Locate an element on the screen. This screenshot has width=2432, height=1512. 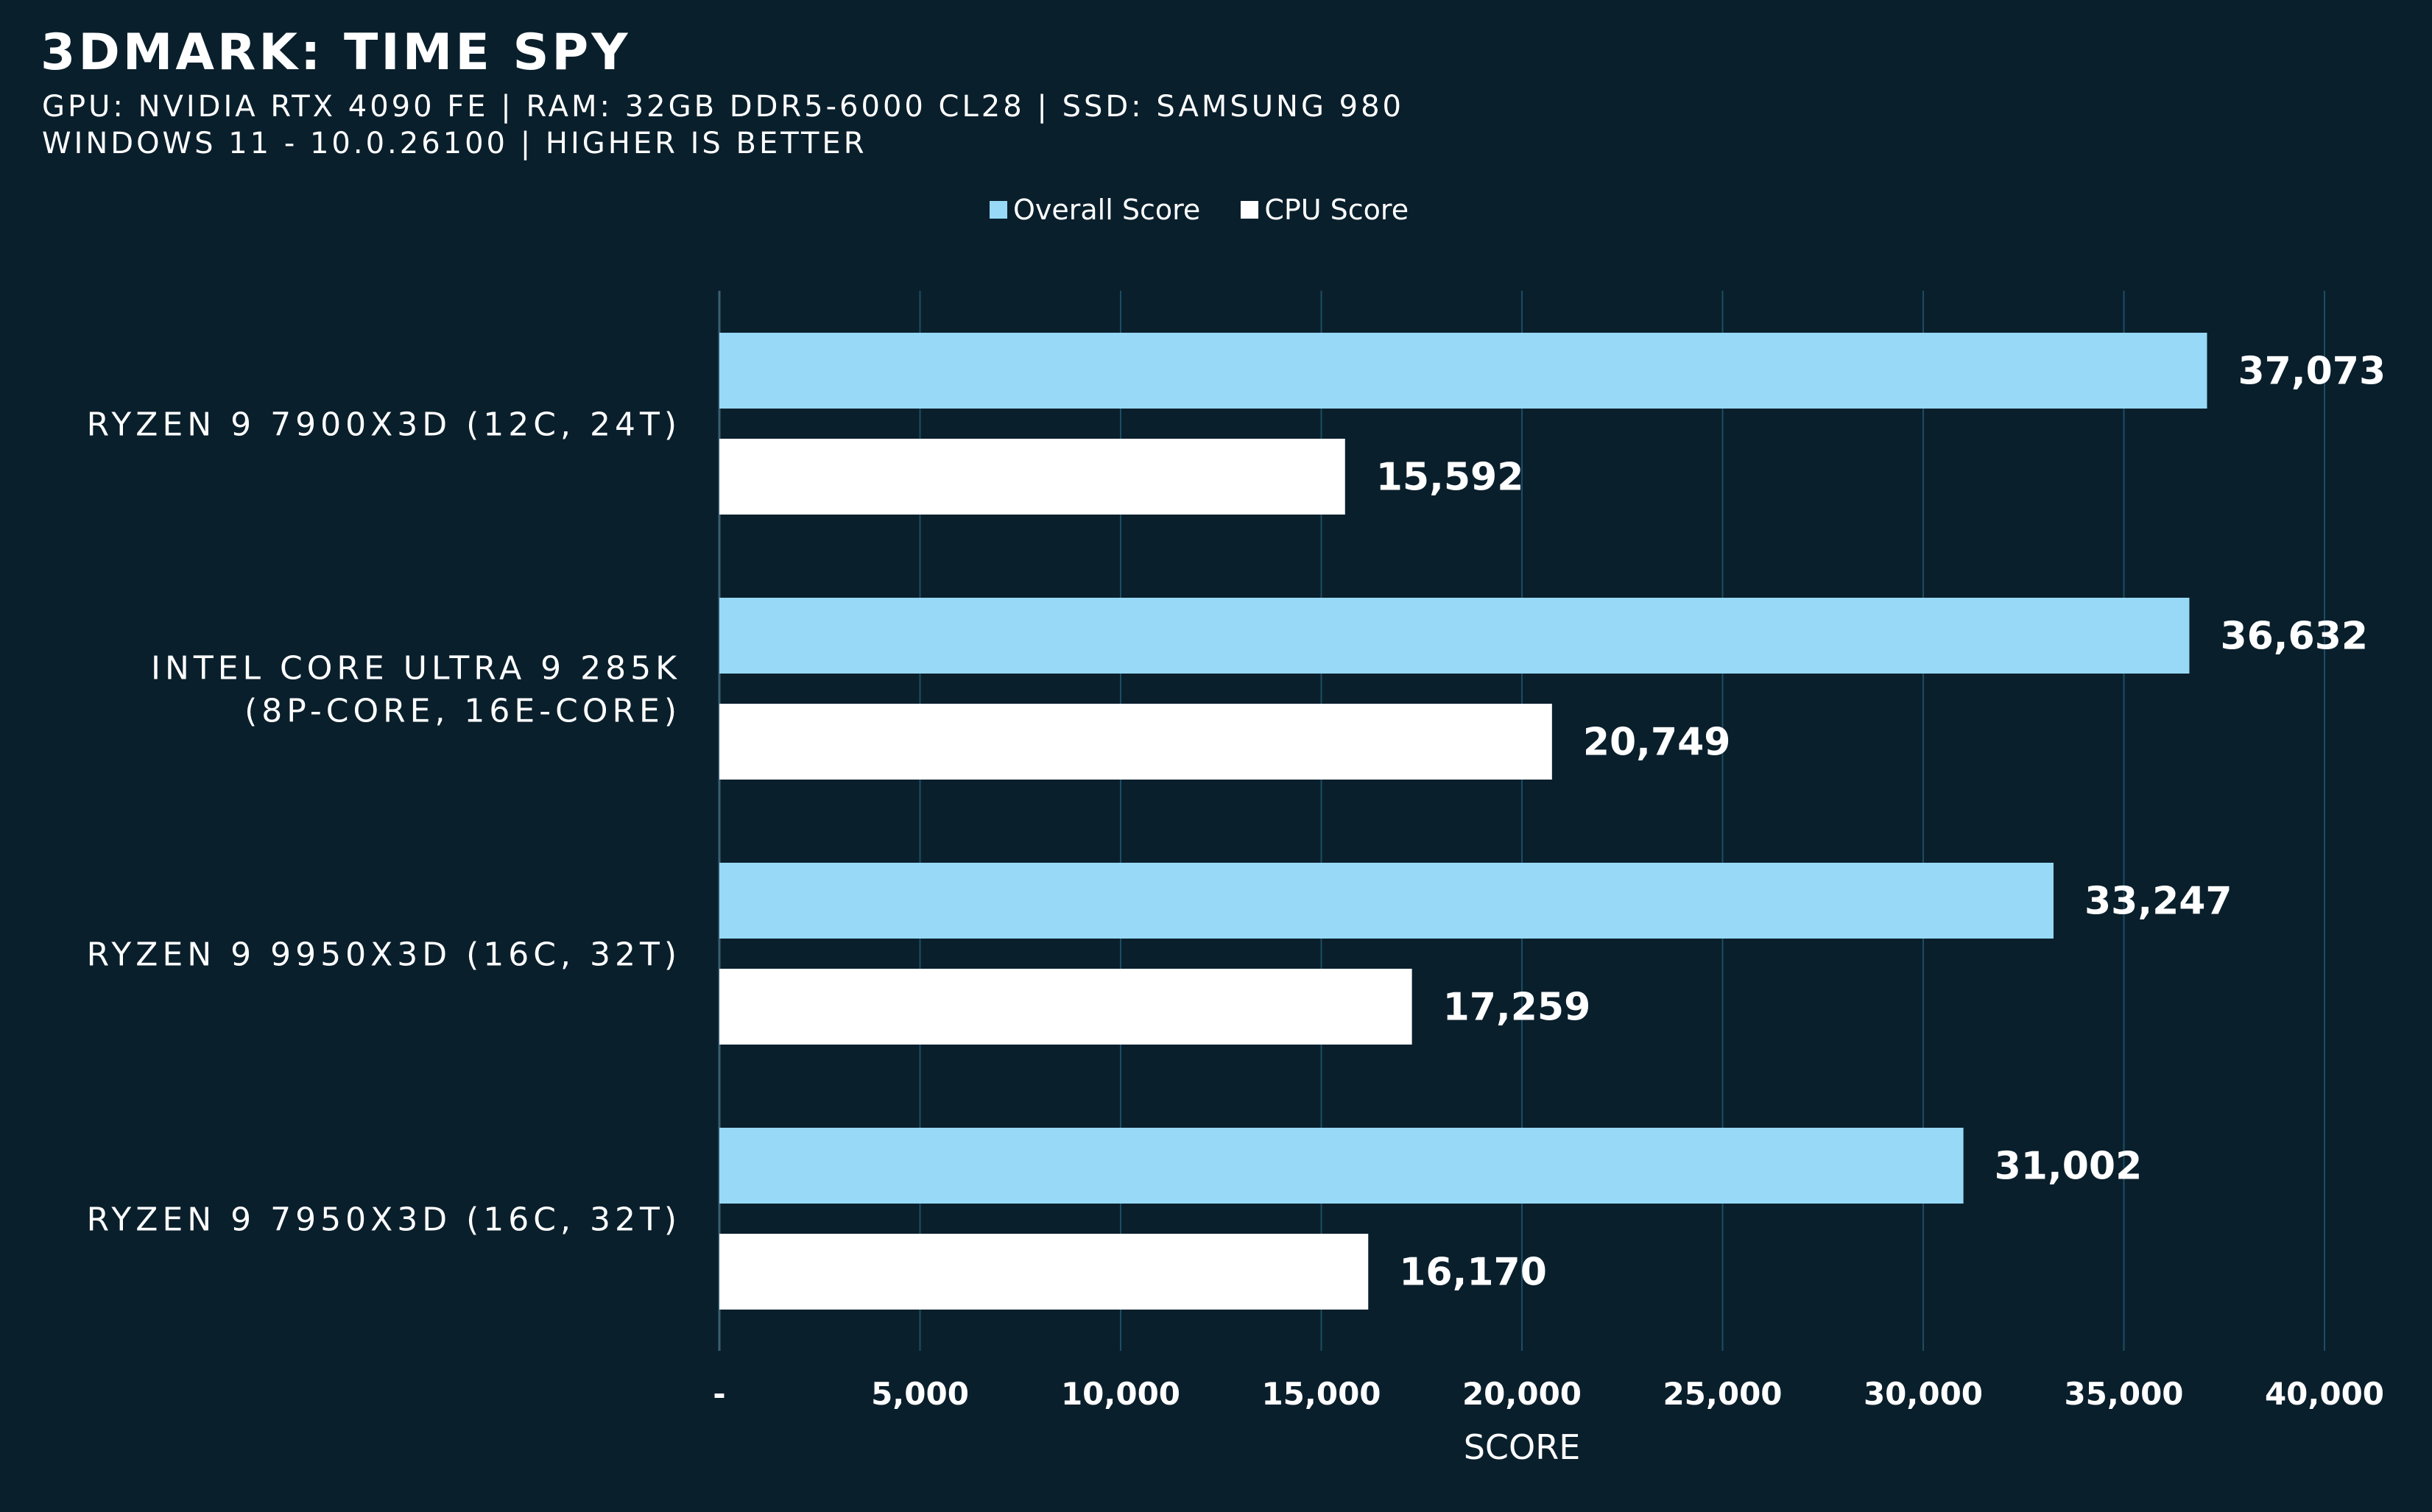
x-tick-label: 5,000 is located at coordinates (920, 1394).